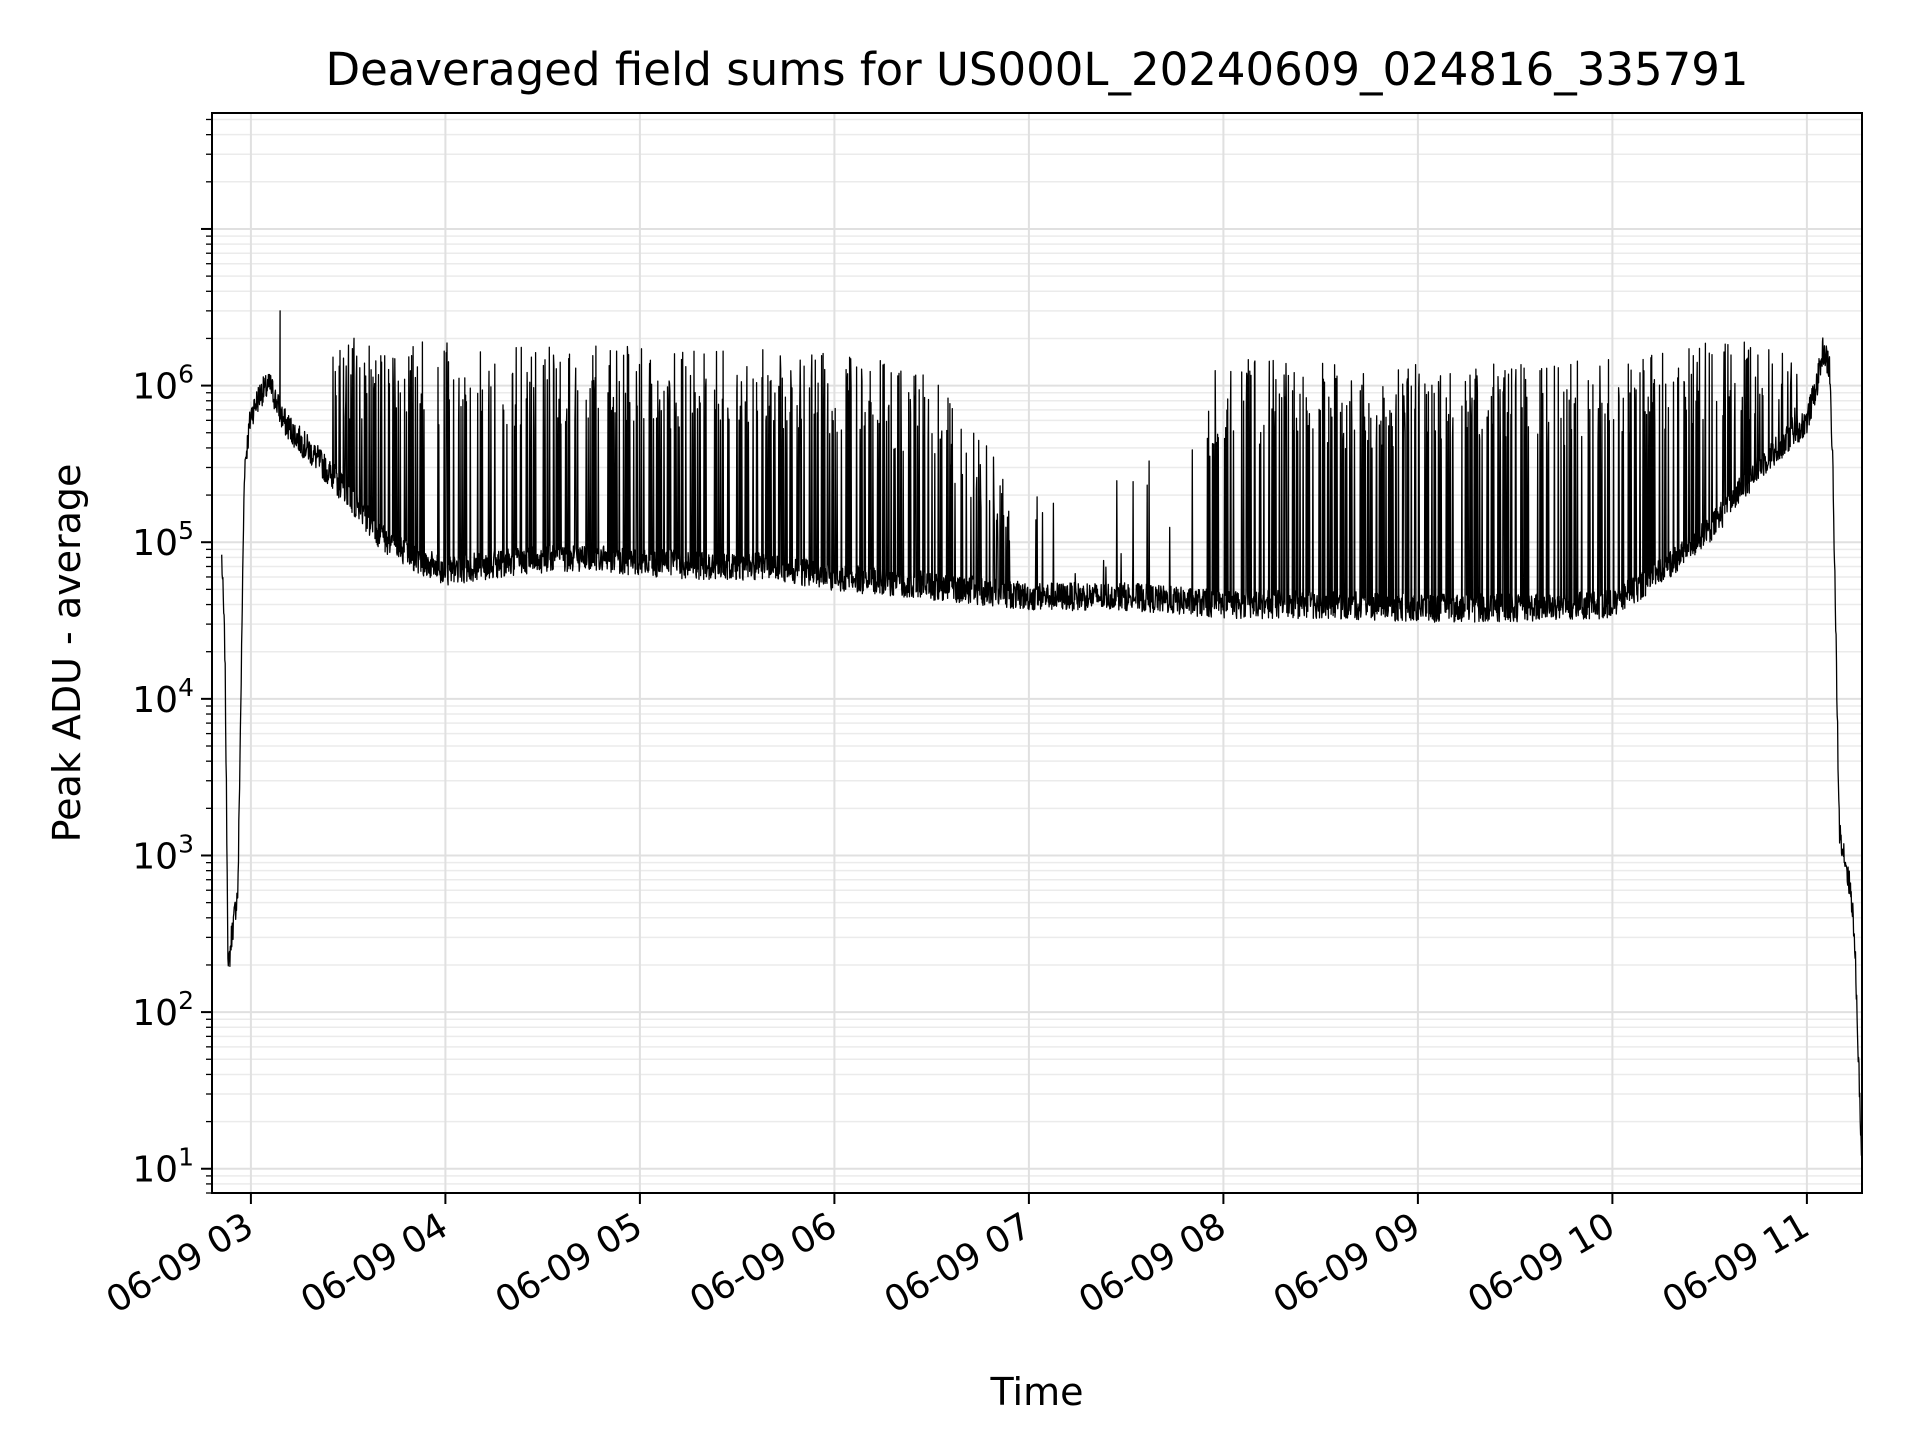 This screenshot has height=1440, width=1920. Describe the element at coordinates (186, 1000) in the screenshot. I see `y-tick-label-exponent: 2` at that location.